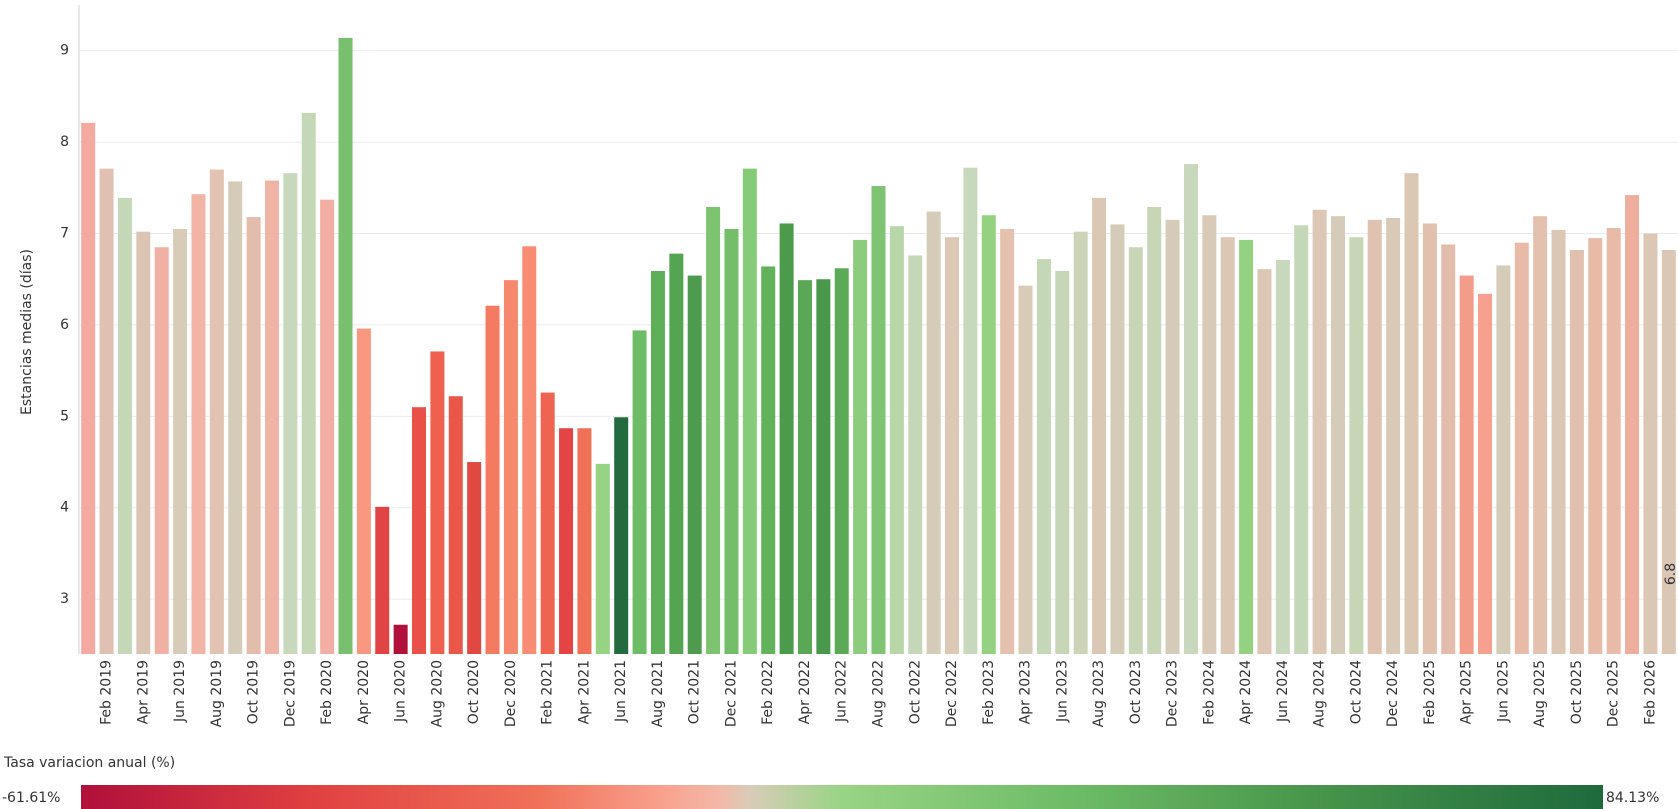 Image resolution: width=1678 pixels, height=809 pixels. What do you see at coordinates (1393, 693) in the screenshot?
I see `x-tick-label: Dec 2024` at bounding box center [1393, 693].